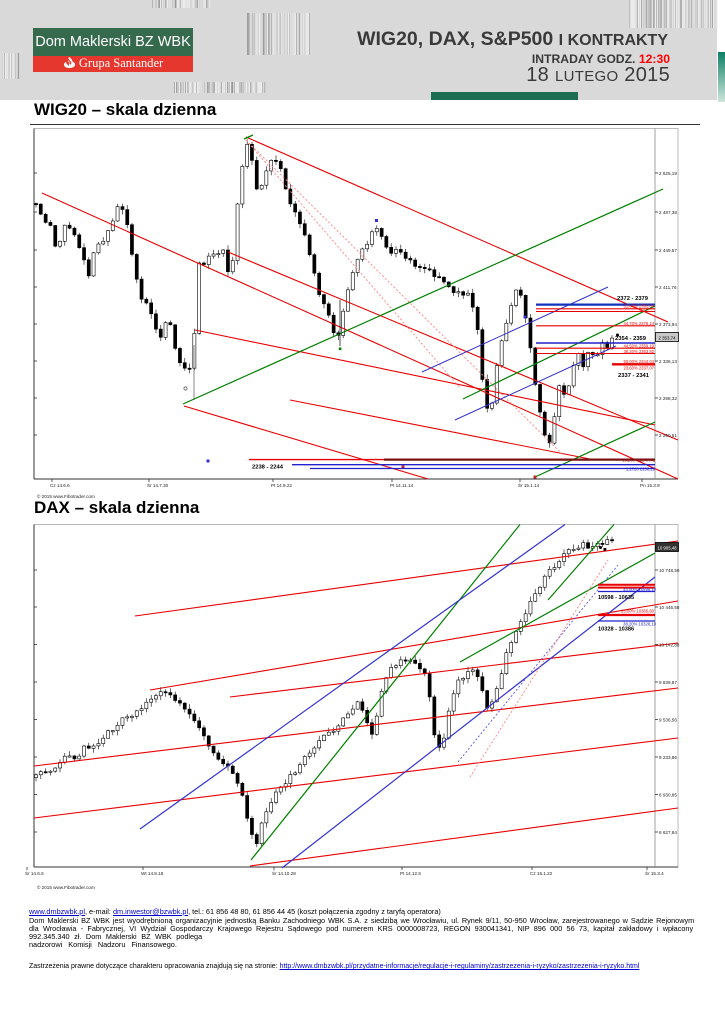 The height and width of the screenshot is (1024, 725). What do you see at coordinates (152, 873) in the screenshot?
I see `svg-text: Wt 14.8.18` at bounding box center [152, 873].